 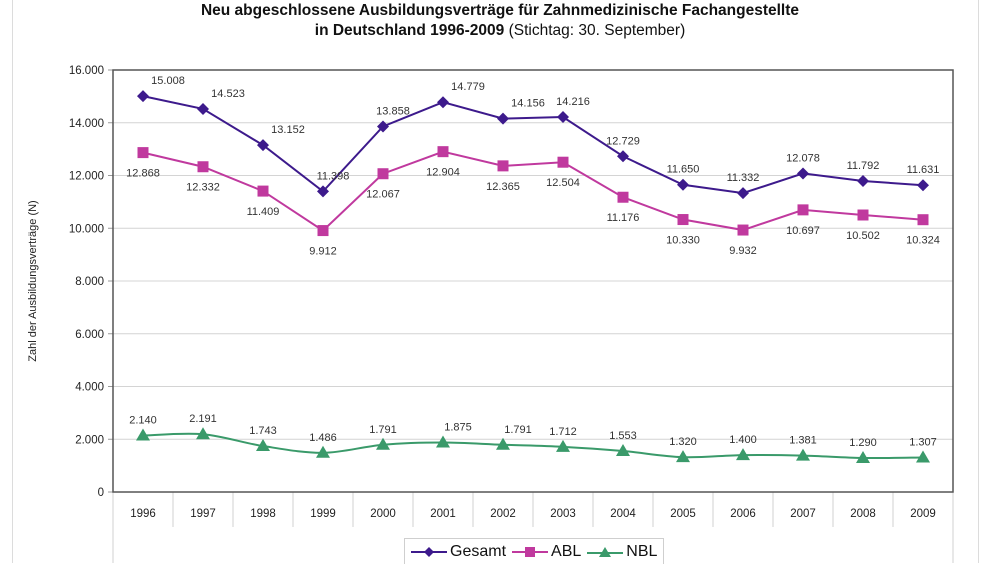 What do you see at coordinates (228, 94) in the screenshot?
I see `data-label-gesamt: 14.523` at bounding box center [228, 94].